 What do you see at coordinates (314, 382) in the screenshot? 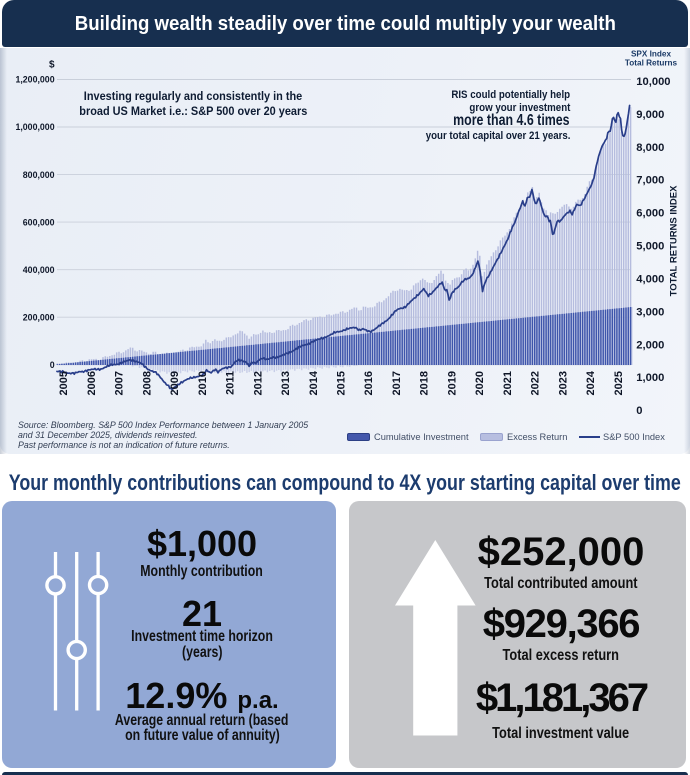
I see `svg-text: 2014` at bounding box center [314, 382].